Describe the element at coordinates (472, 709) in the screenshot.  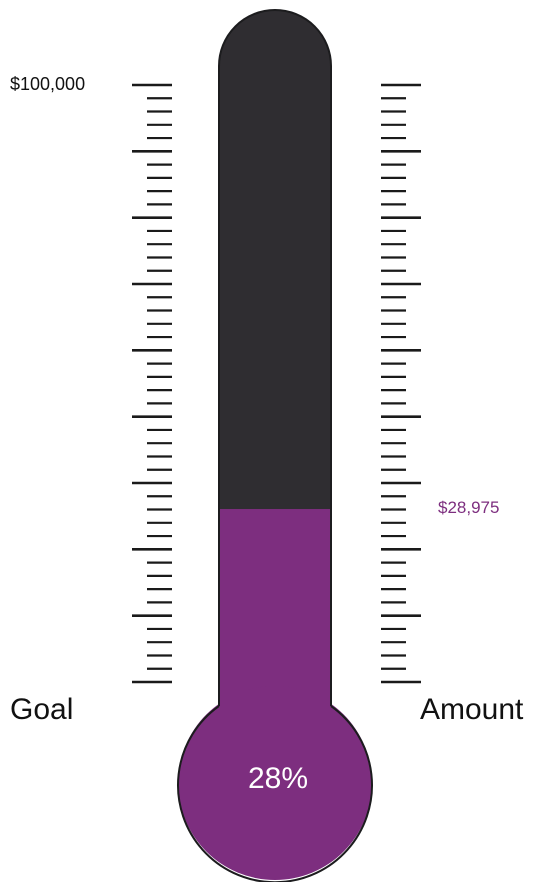
I see `amount-label: Amount` at that location.